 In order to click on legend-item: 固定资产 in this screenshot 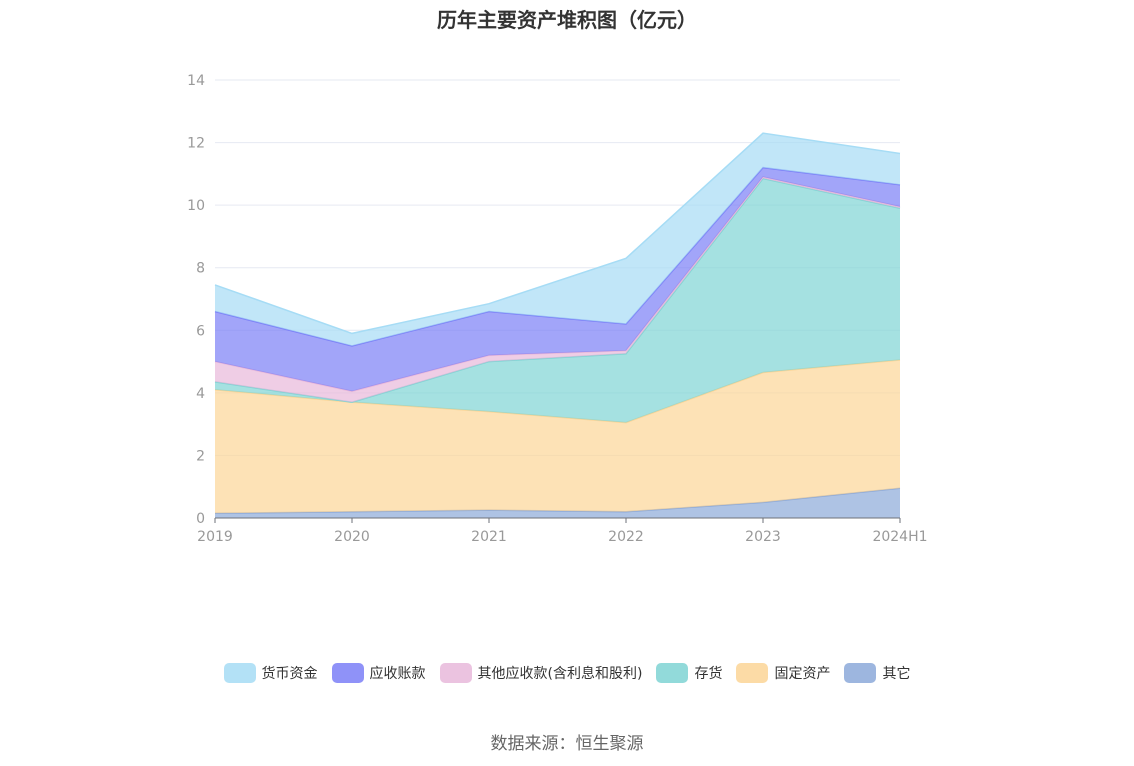, I will do `click(783, 673)`.